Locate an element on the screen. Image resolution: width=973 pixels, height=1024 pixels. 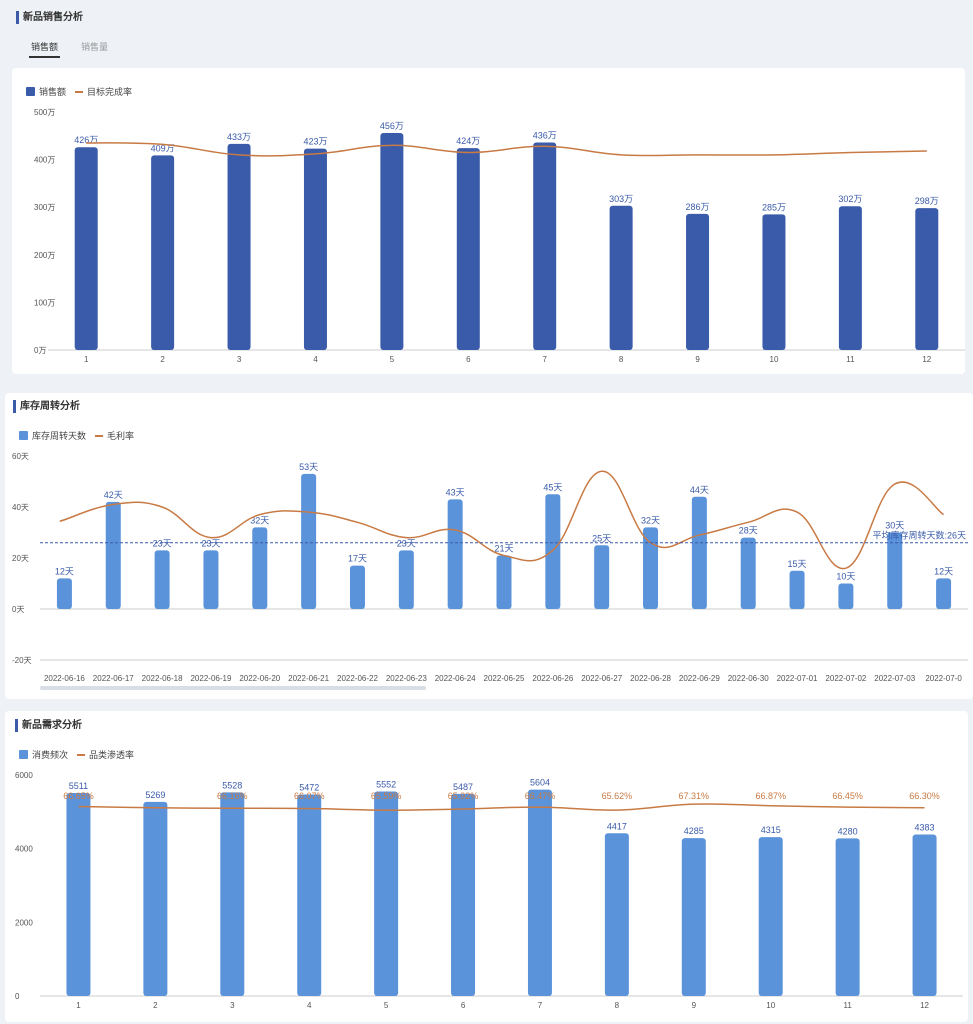
x-tick-label: 2022-07-02 is located at coordinates (845, 678).